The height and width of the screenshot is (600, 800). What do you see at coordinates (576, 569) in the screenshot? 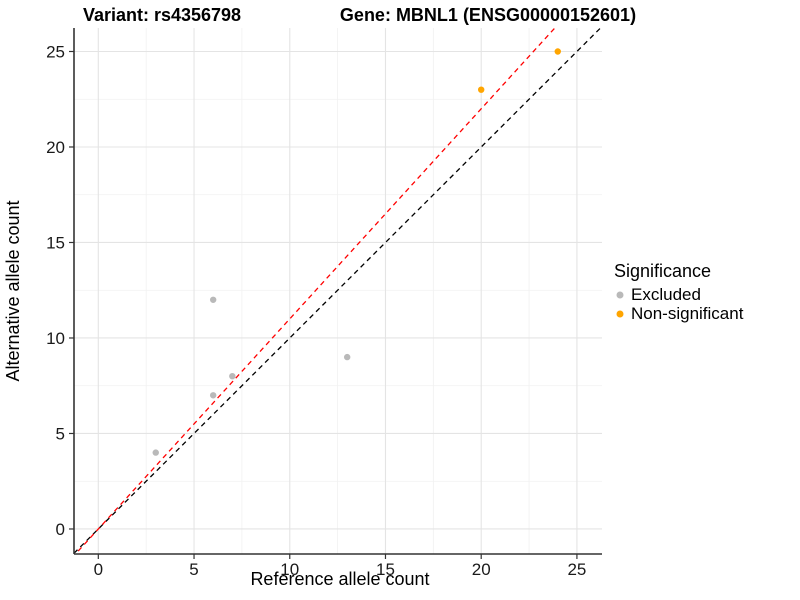
I see `x-tick-label: 25` at bounding box center [576, 569].